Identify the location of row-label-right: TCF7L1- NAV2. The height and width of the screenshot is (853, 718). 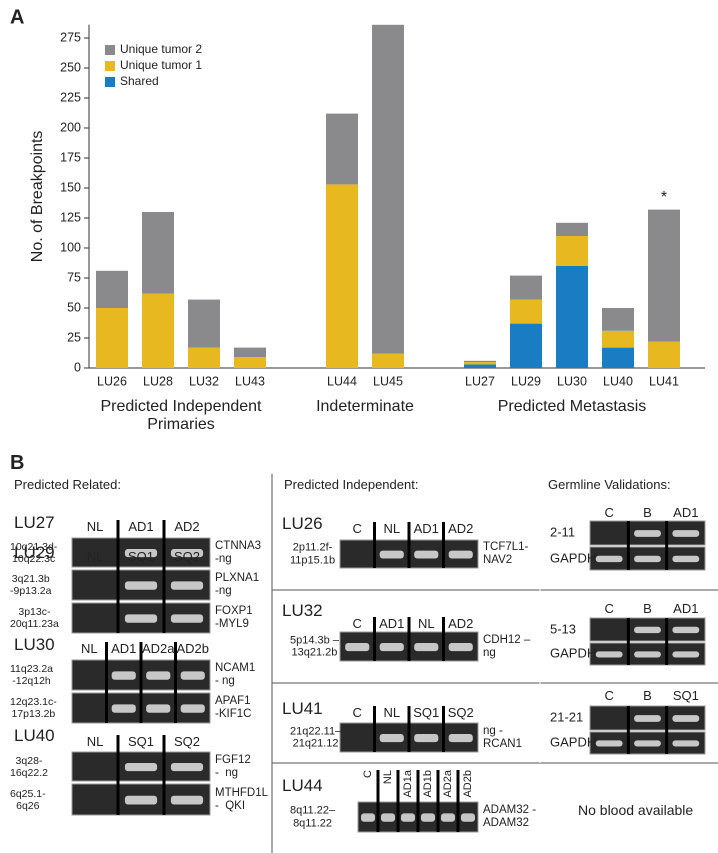
(506, 553).